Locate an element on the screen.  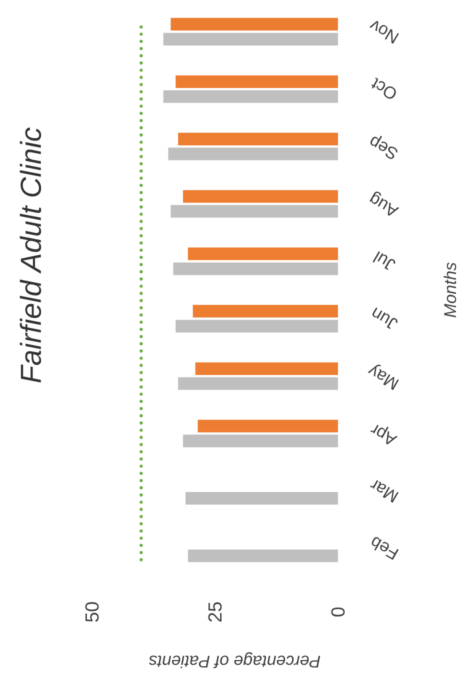
x-tick-label: 0 is located at coordinates (338, 612).